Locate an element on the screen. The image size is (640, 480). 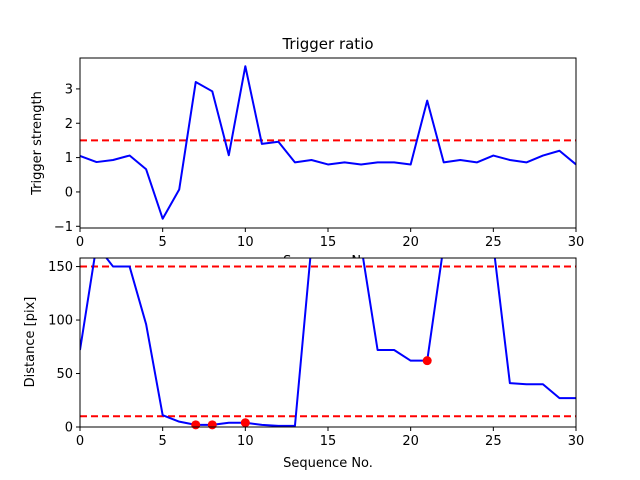
chart-title: Trigger ratio is located at coordinates (327, 44).